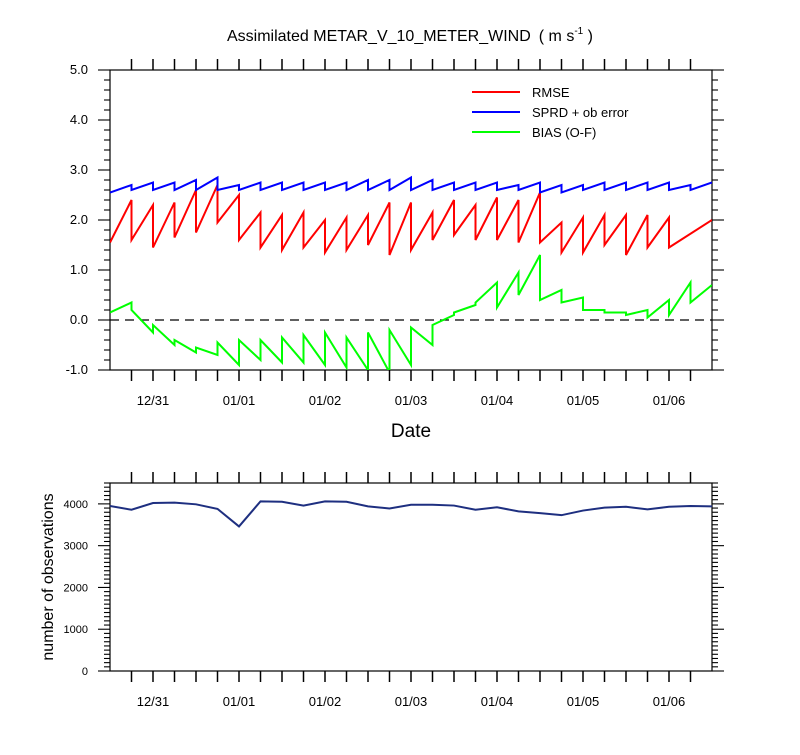 Image resolution: width=800 pixels, height=755 pixels. I want to click on x-axis-label: Date, so click(411, 431).